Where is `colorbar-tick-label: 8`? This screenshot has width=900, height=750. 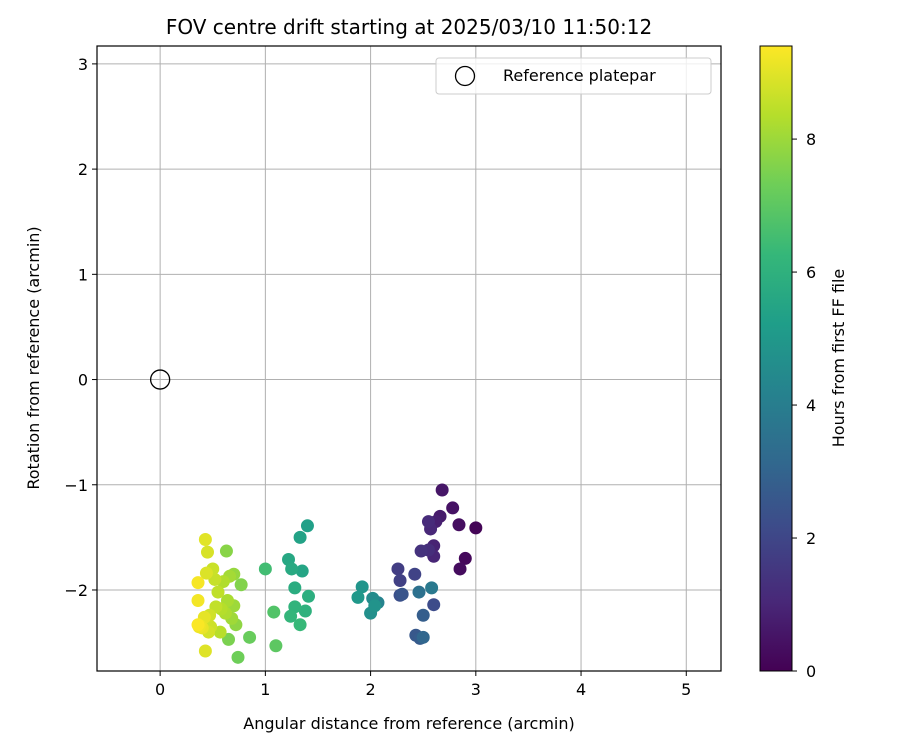
colorbar-tick-label: 8 is located at coordinates (811, 139).